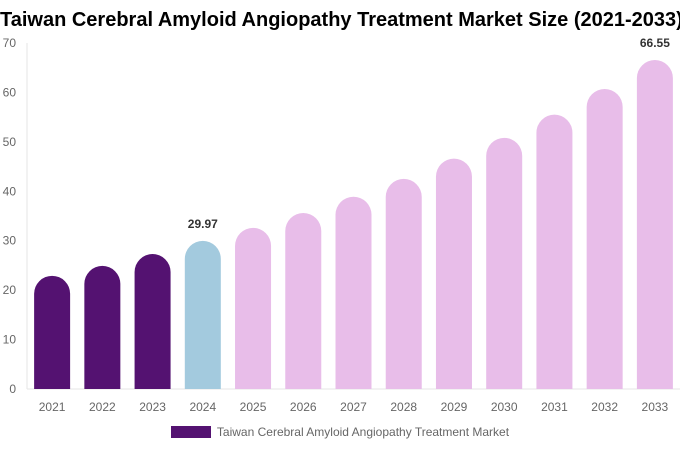 The height and width of the screenshot is (450, 680). What do you see at coordinates (10, 290) in the screenshot?
I see `y-tick-label: 20` at bounding box center [10, 290].